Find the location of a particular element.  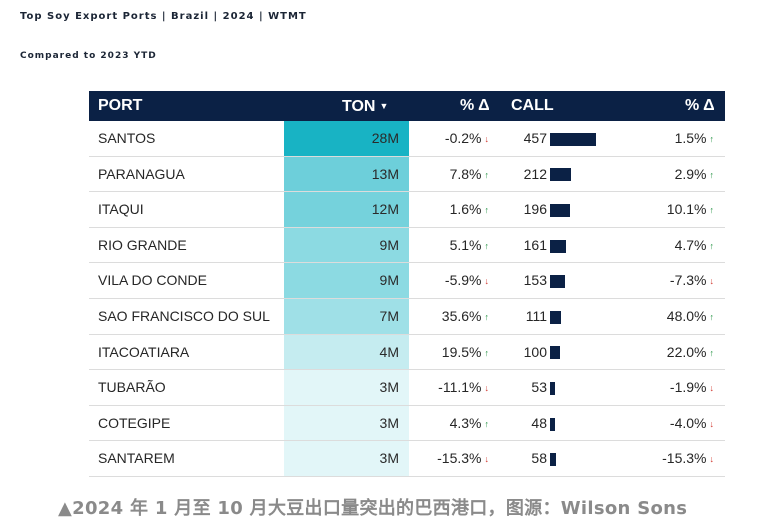

column-header-port: PORT is located at coordinates (120, 105).